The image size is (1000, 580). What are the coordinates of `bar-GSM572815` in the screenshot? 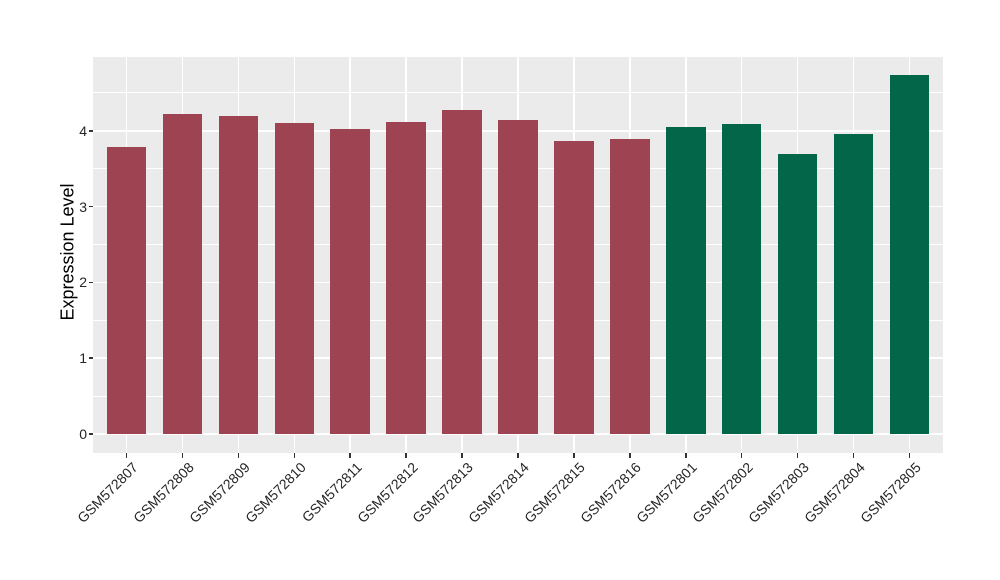 It's located at (574, 287).